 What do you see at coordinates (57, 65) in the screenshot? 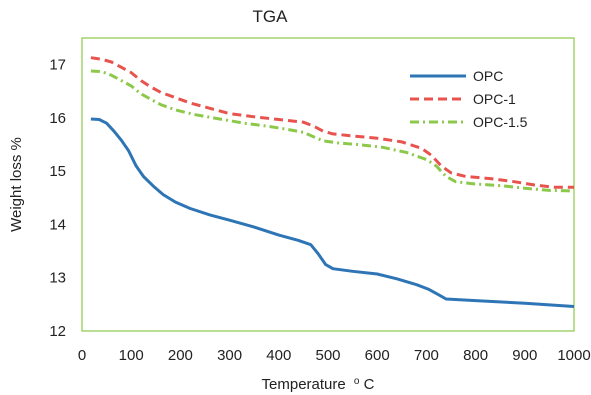
I see `y-tick-label: 17` at bounding box center [57, 65].